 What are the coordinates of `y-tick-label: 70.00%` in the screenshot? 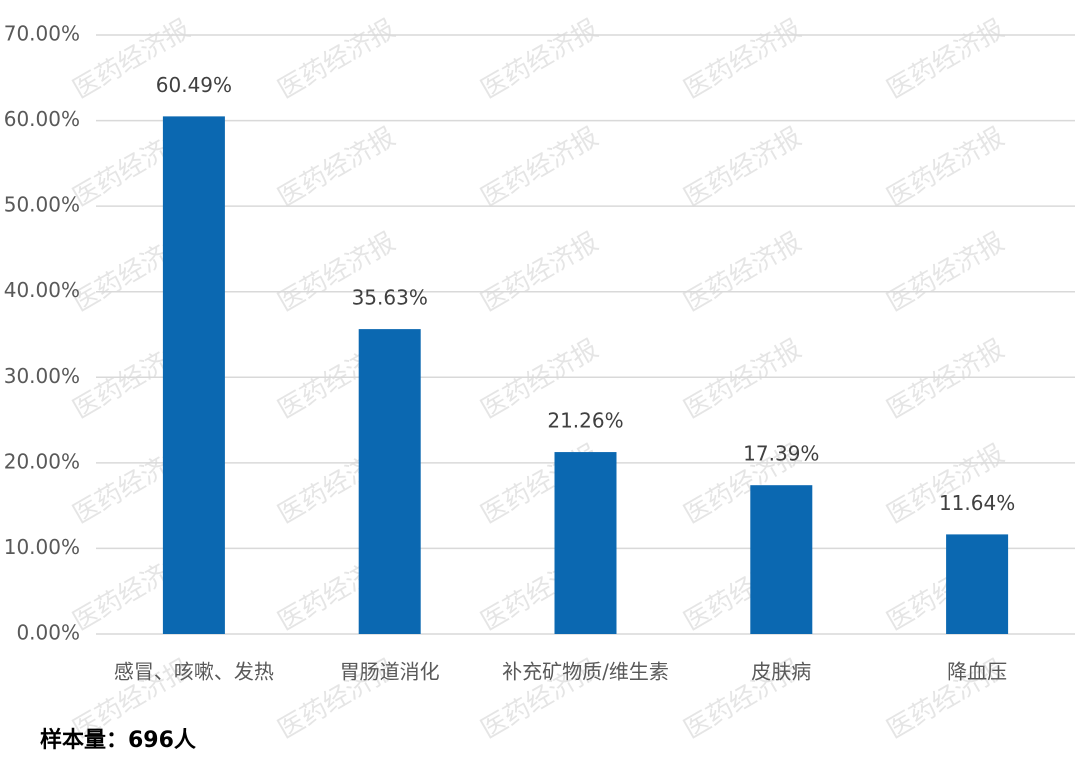 It's located at (42, 34).